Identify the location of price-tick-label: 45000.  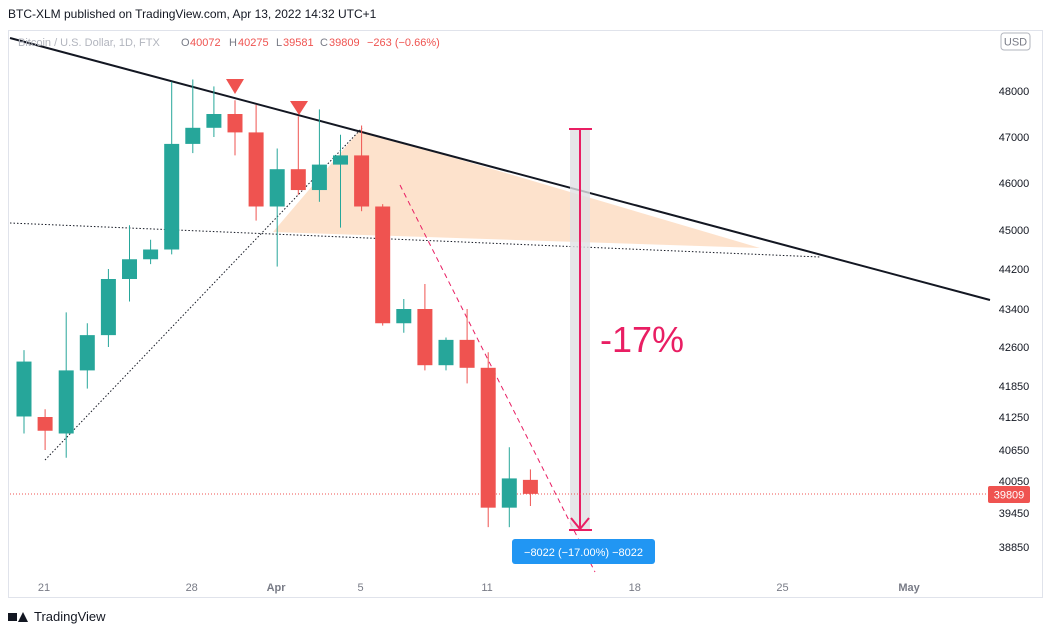
(1014, 231).